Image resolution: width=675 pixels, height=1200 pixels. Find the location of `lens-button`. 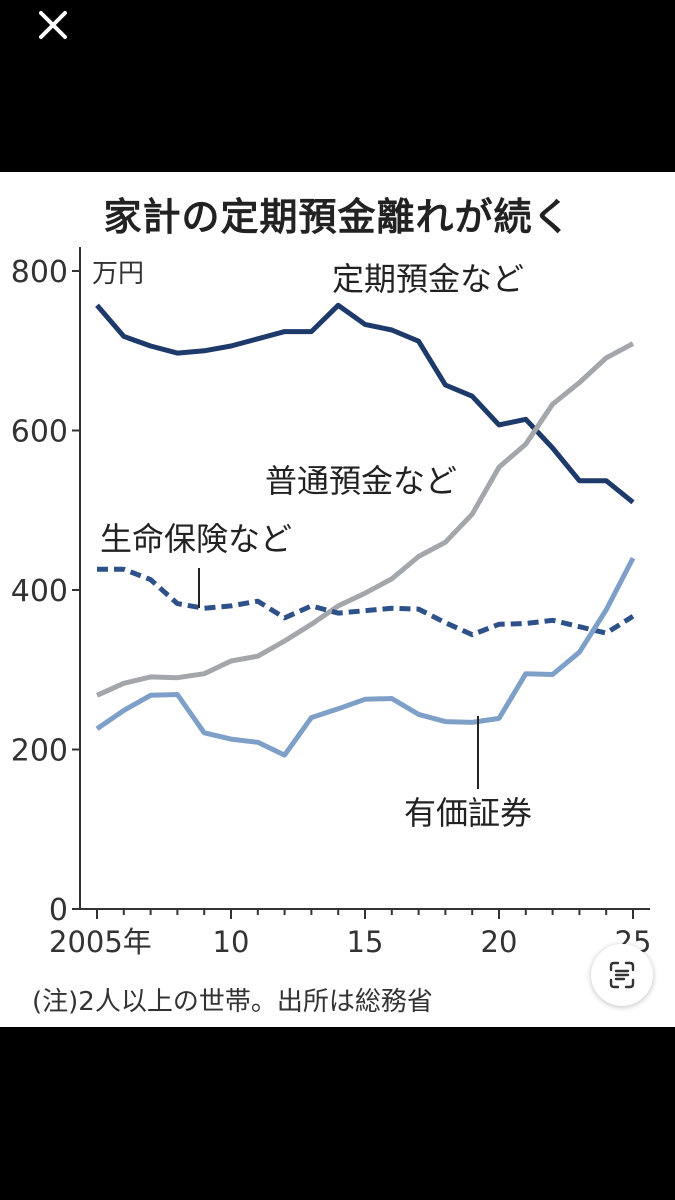

lens-button is located at coordinates (622, 975).